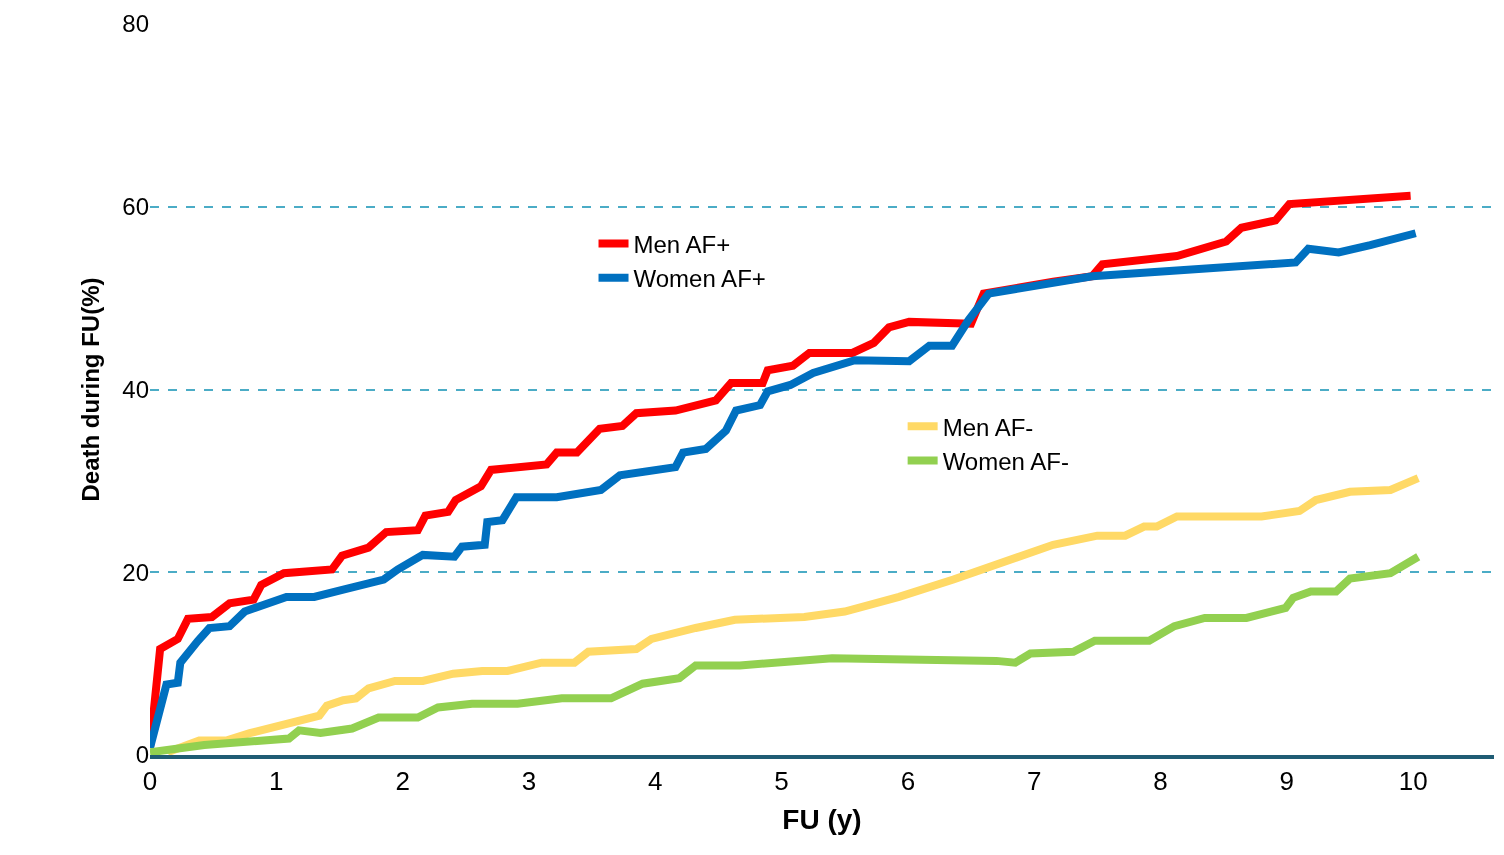 The width and height of the screenshot is (1504, 855). What do you see at coordinates (135, 572) in the screenshot?
I see `y-tick-label: 20` at bounding box center [135, 572].